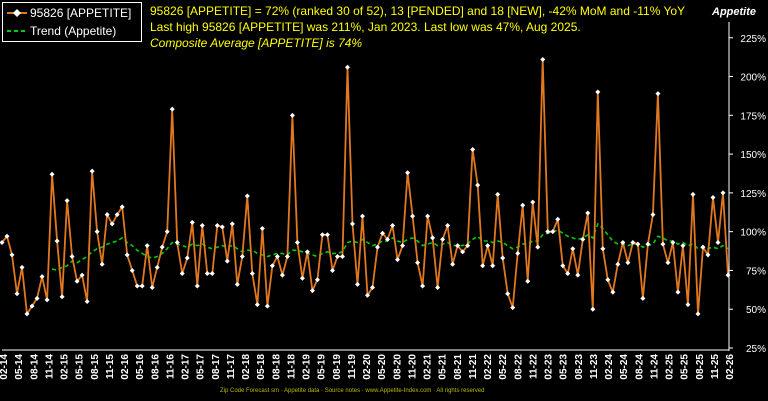 This screenshot has height=401, width=768. Describe the element at coordinates (443, 367) in the screenshot. I see `x-tick-label: 05-21` at that location.